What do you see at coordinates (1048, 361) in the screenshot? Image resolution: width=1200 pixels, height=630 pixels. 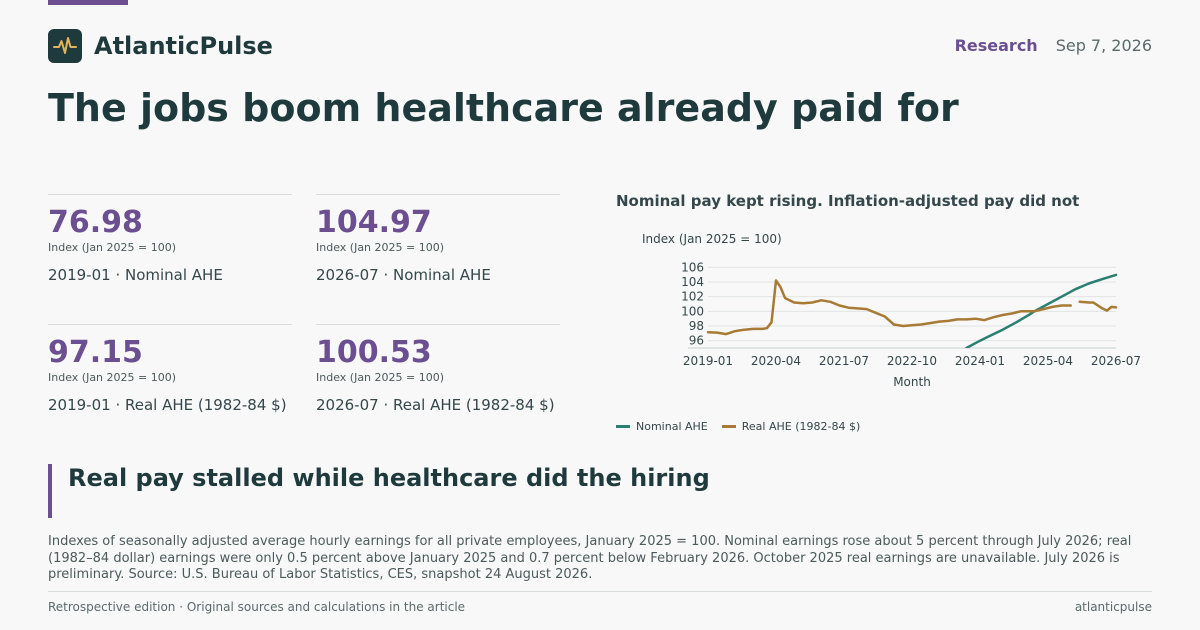 I see `x-tick-label: 2025-04` at bounding box center [1048, 361].